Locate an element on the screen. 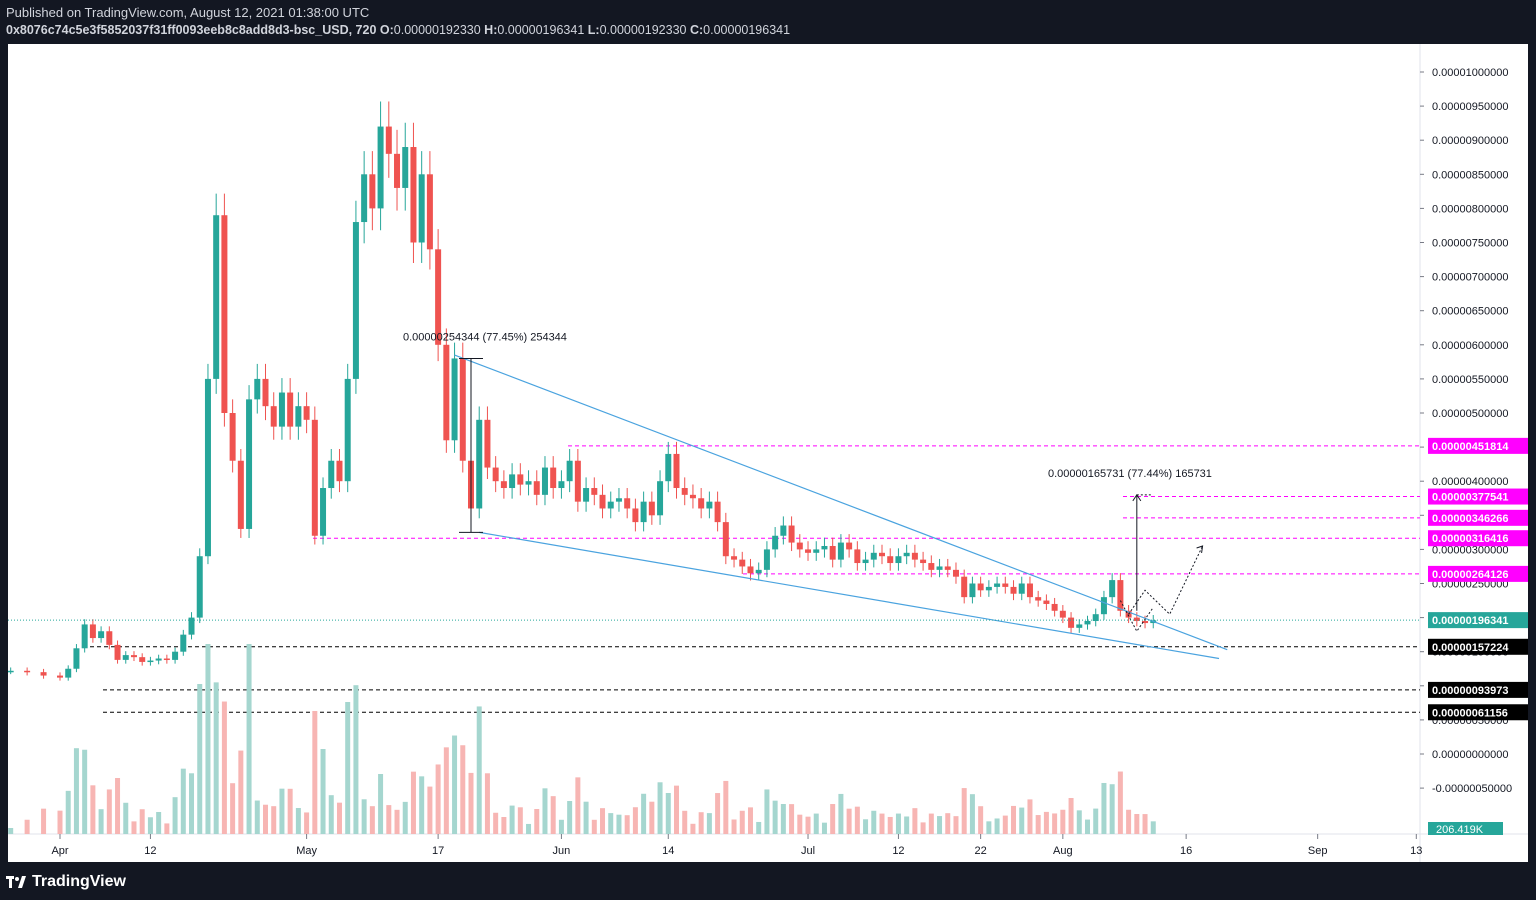  x-tick-label: 16 is located at coordinates (1186, 851).